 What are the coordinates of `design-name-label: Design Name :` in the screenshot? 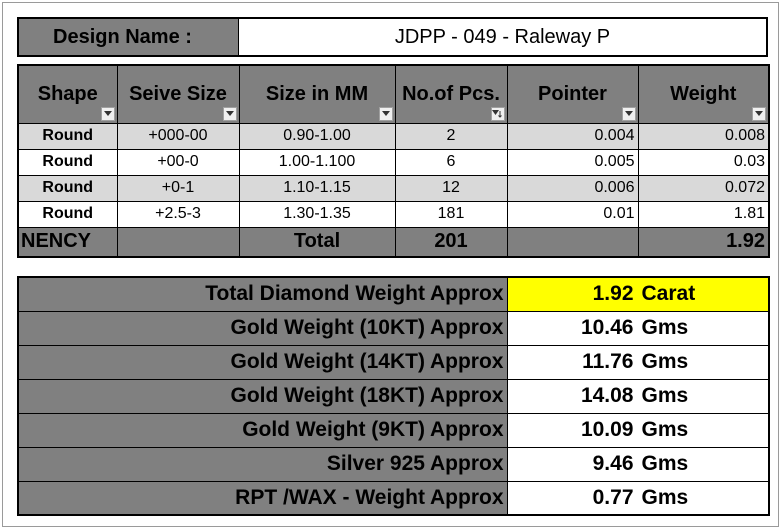 It's located at (129, 37).